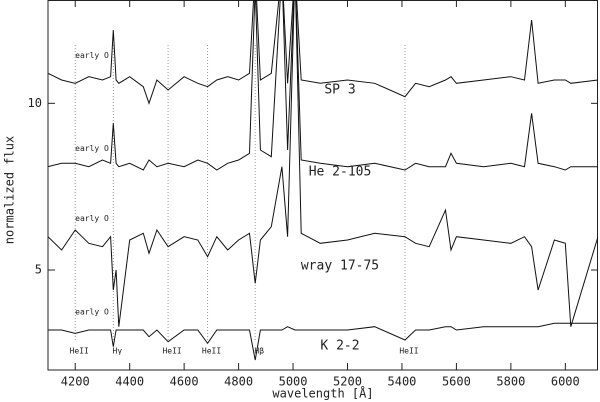 This screenshot has height=402, width=600. What do you see at coordinates (129, 382) in the screenshot?
I see `x-tick-label: 4400` at bounding box center [129, 382].